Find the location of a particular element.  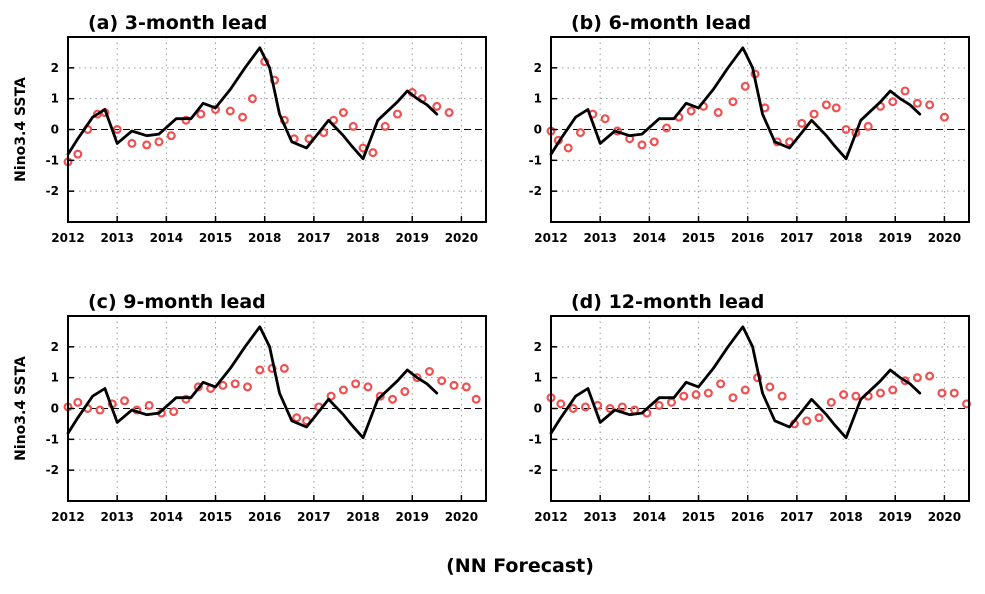

x-tick-label: 2013 is located at coordinates (599, 238).